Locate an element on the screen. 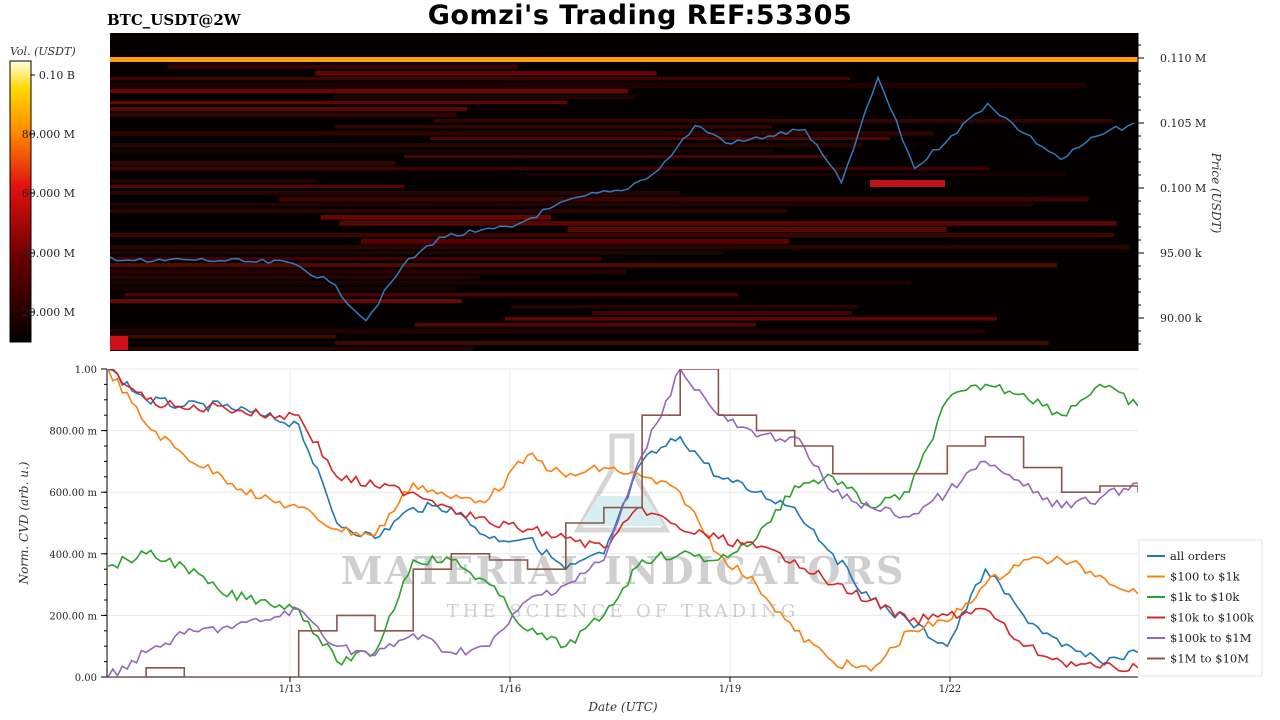 The height and width of the screenshot is (720, 1280). colorbar-ticks: 0.10 B 80.000 M 60.000 M 40.000 M 20.000 M is located at coordinates (48, 194).